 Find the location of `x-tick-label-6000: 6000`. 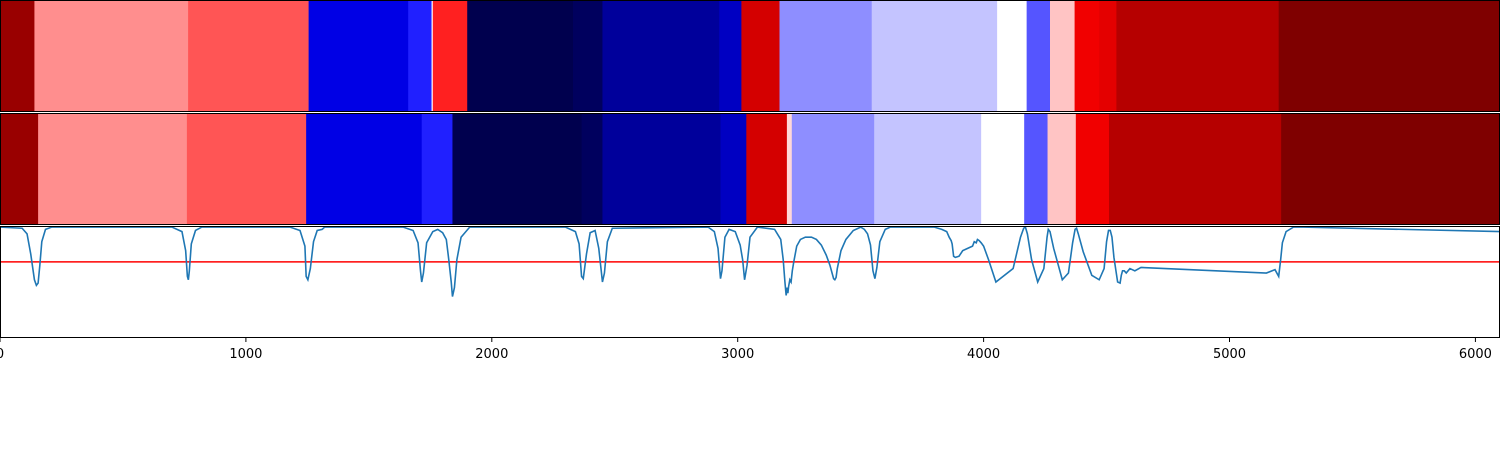

x-tick-label-6000: 6000 is located at coordinates (1475, 354).